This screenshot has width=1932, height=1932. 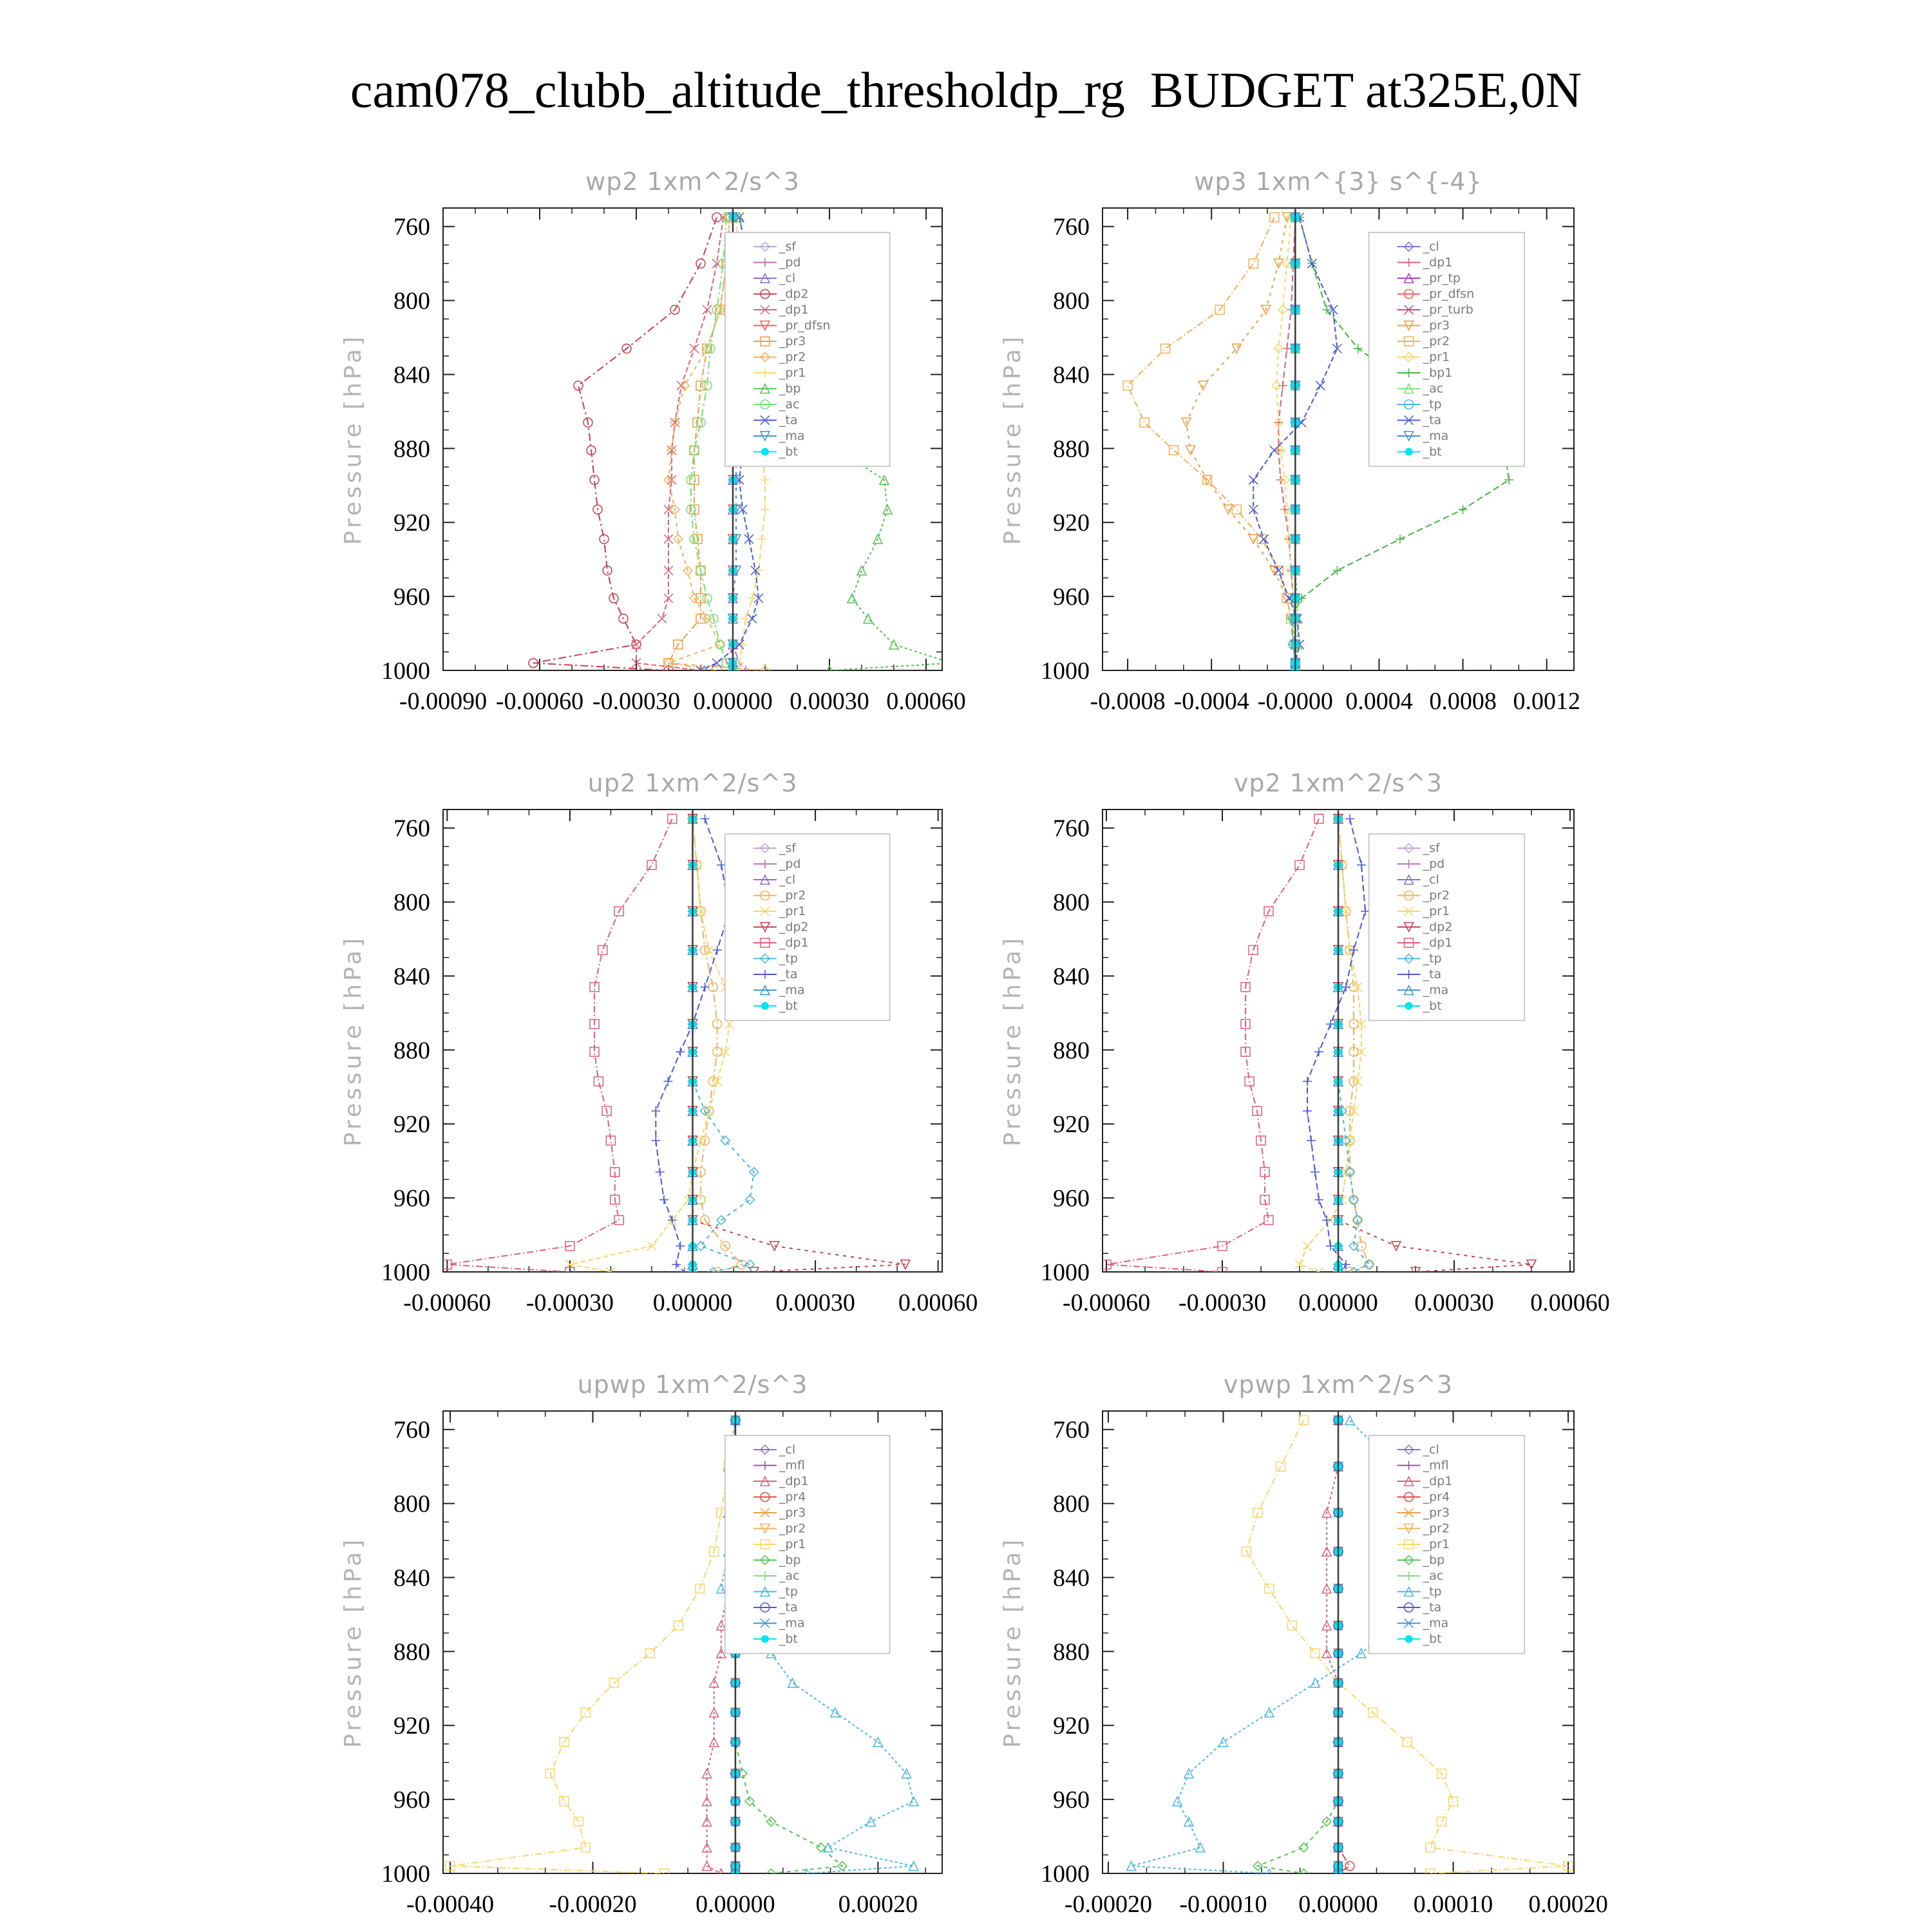 I want to click on series-line-dp1, so click(x=1213, y=1045).